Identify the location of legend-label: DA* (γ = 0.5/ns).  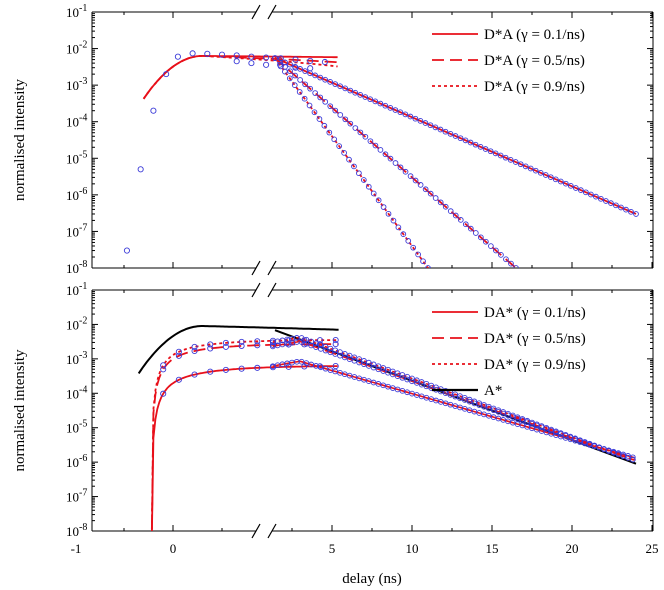
(535, 339).